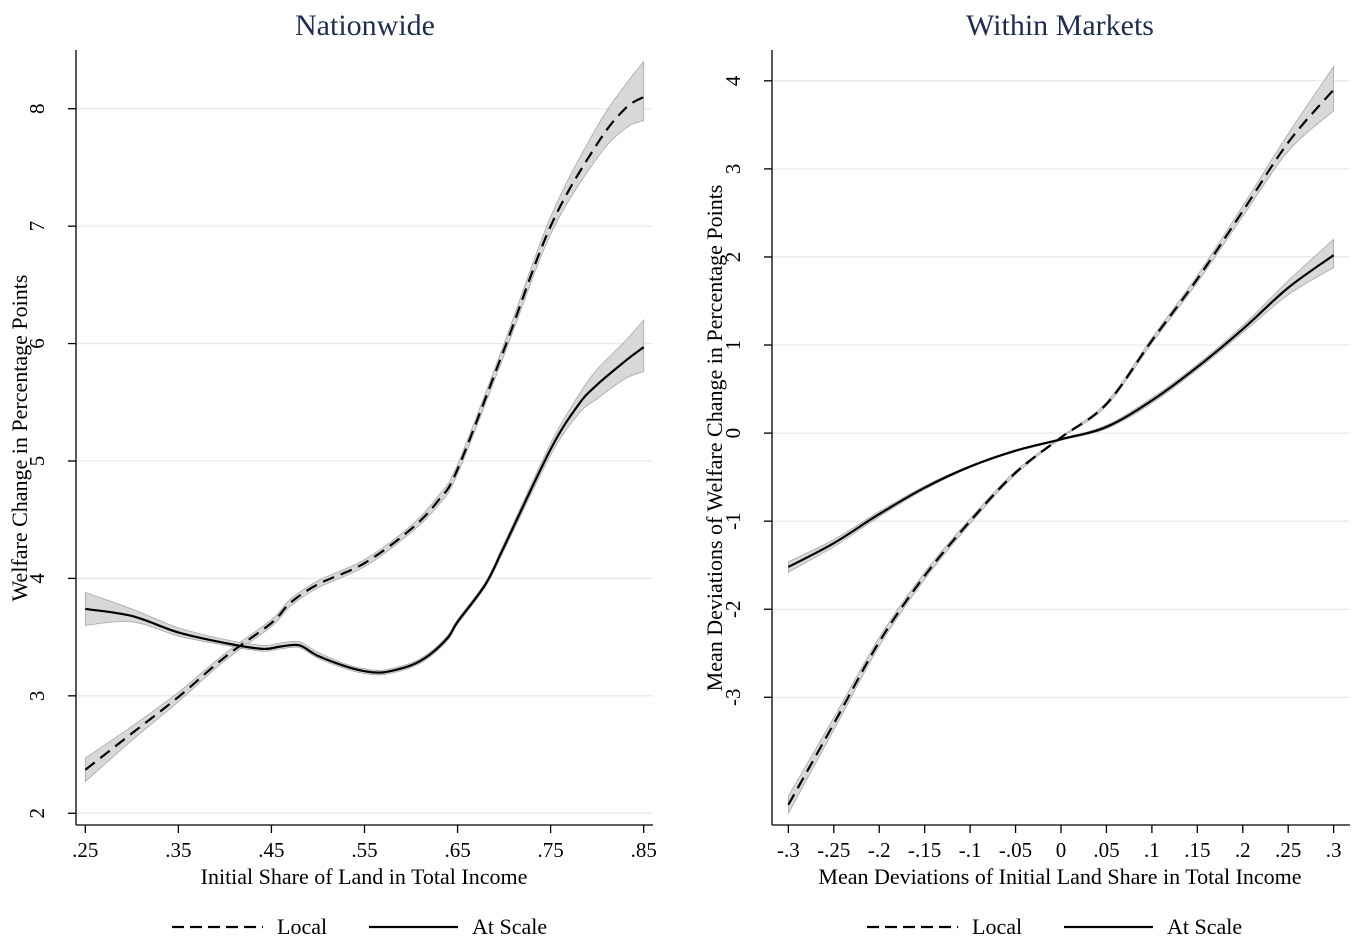 Image resolution: width=1353 pixels, height=941 pixels. Describe the element at coordinates (364, 850) in the screenshot. I see `x-tick-label: .55` at that location.